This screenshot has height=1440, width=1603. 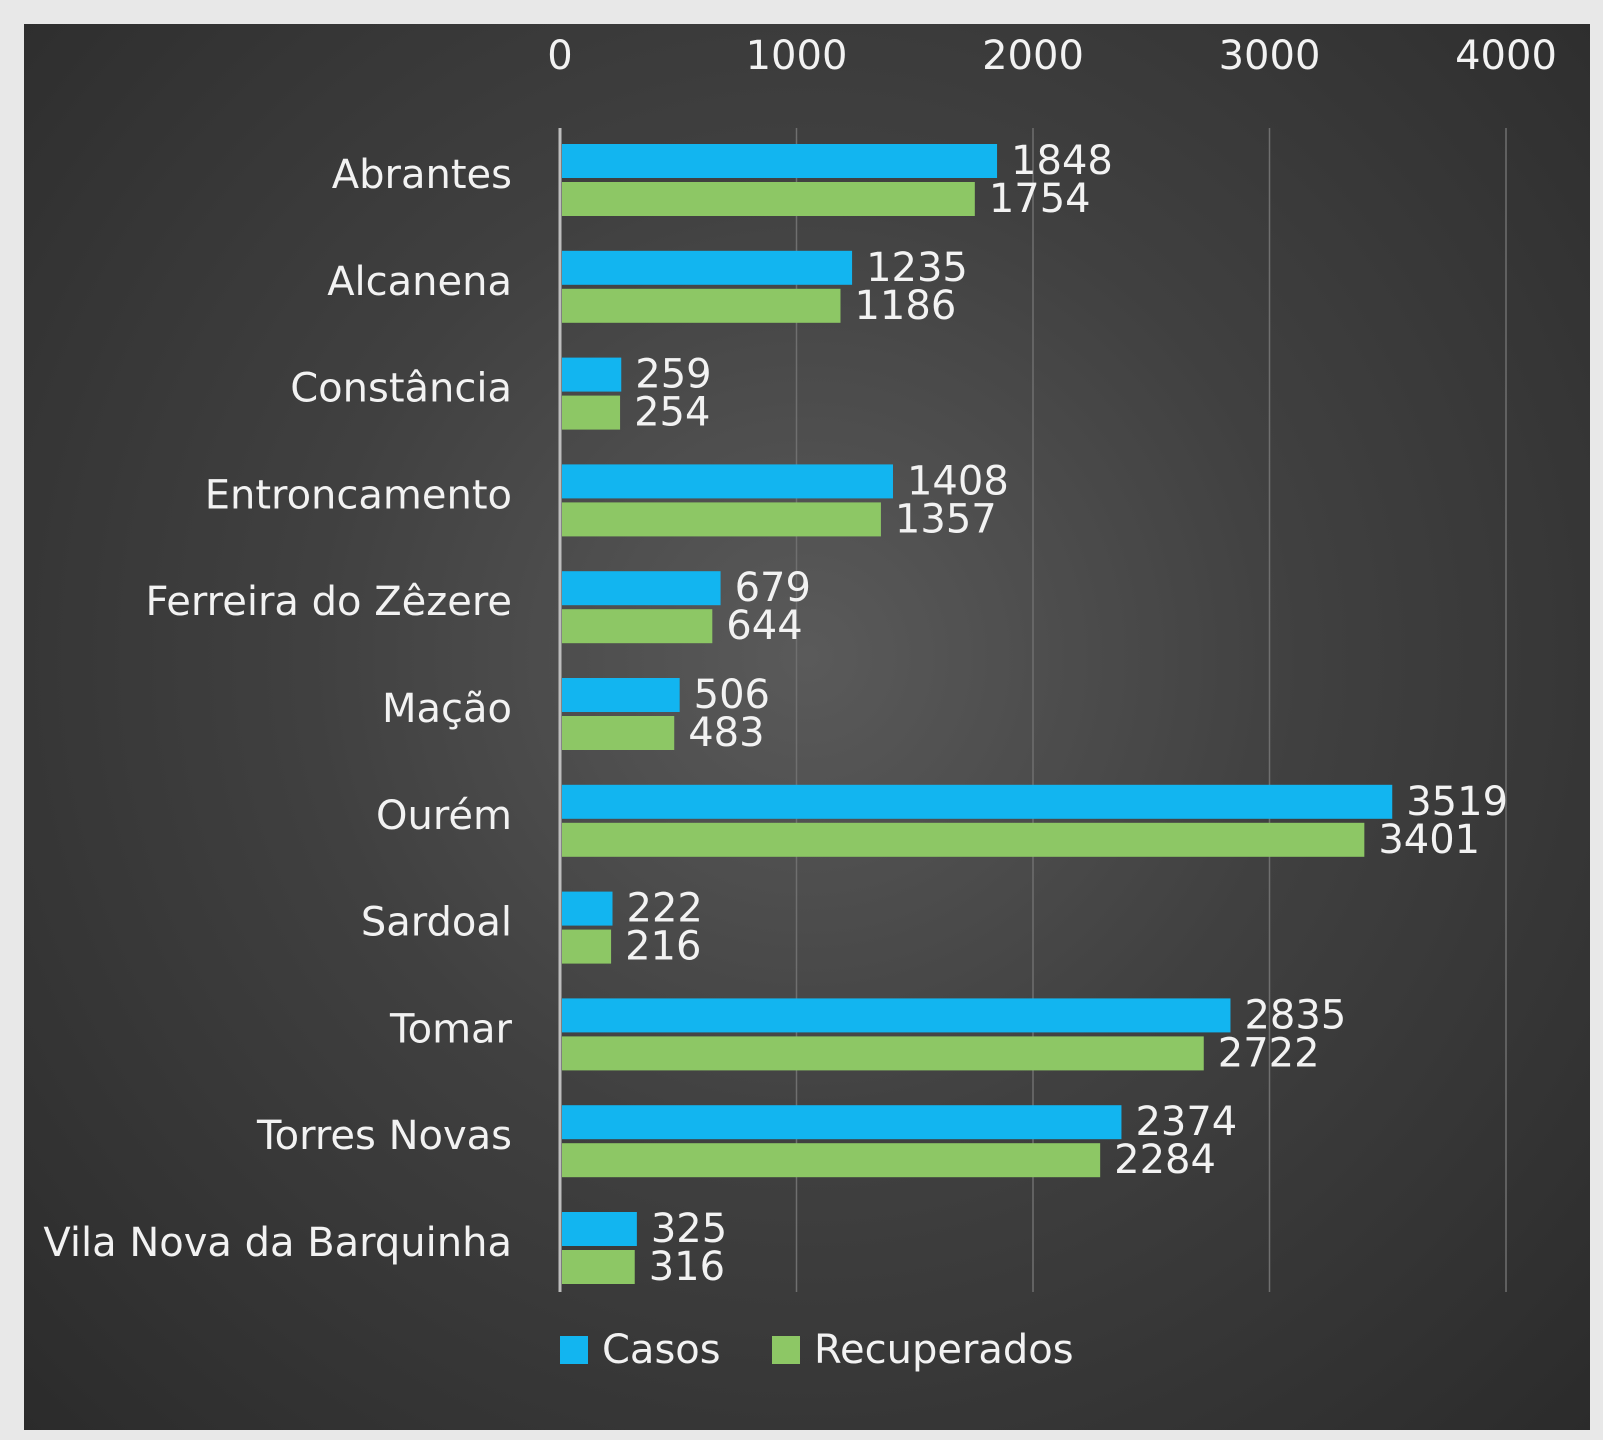 What do you see at coordinates (905, 306) in the screenshot?
I see `data-label-recuperados: 1186` at bounding box center [905, 306].